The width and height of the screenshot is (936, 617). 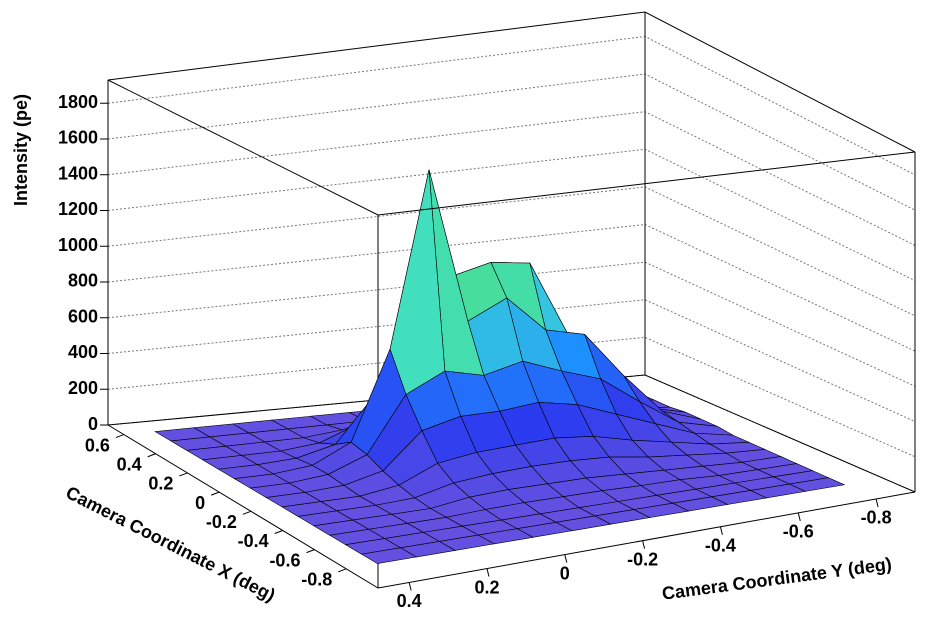 I want to click on z-tick-label: 600, so click(x=83, y=316).